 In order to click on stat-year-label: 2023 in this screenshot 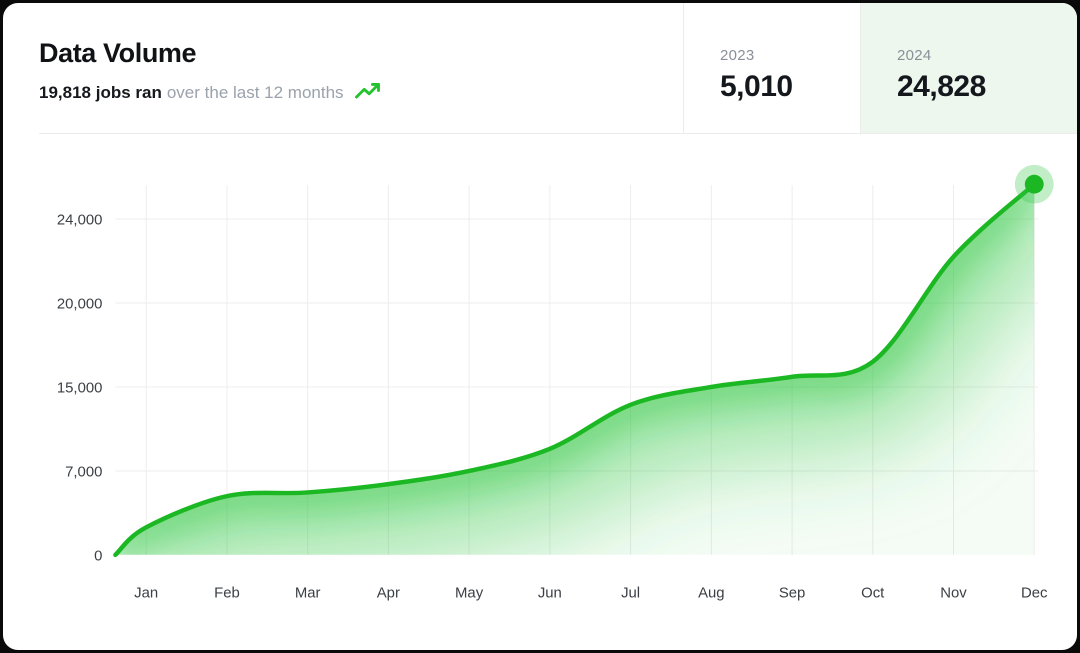, I will do `click(737, 55)`.